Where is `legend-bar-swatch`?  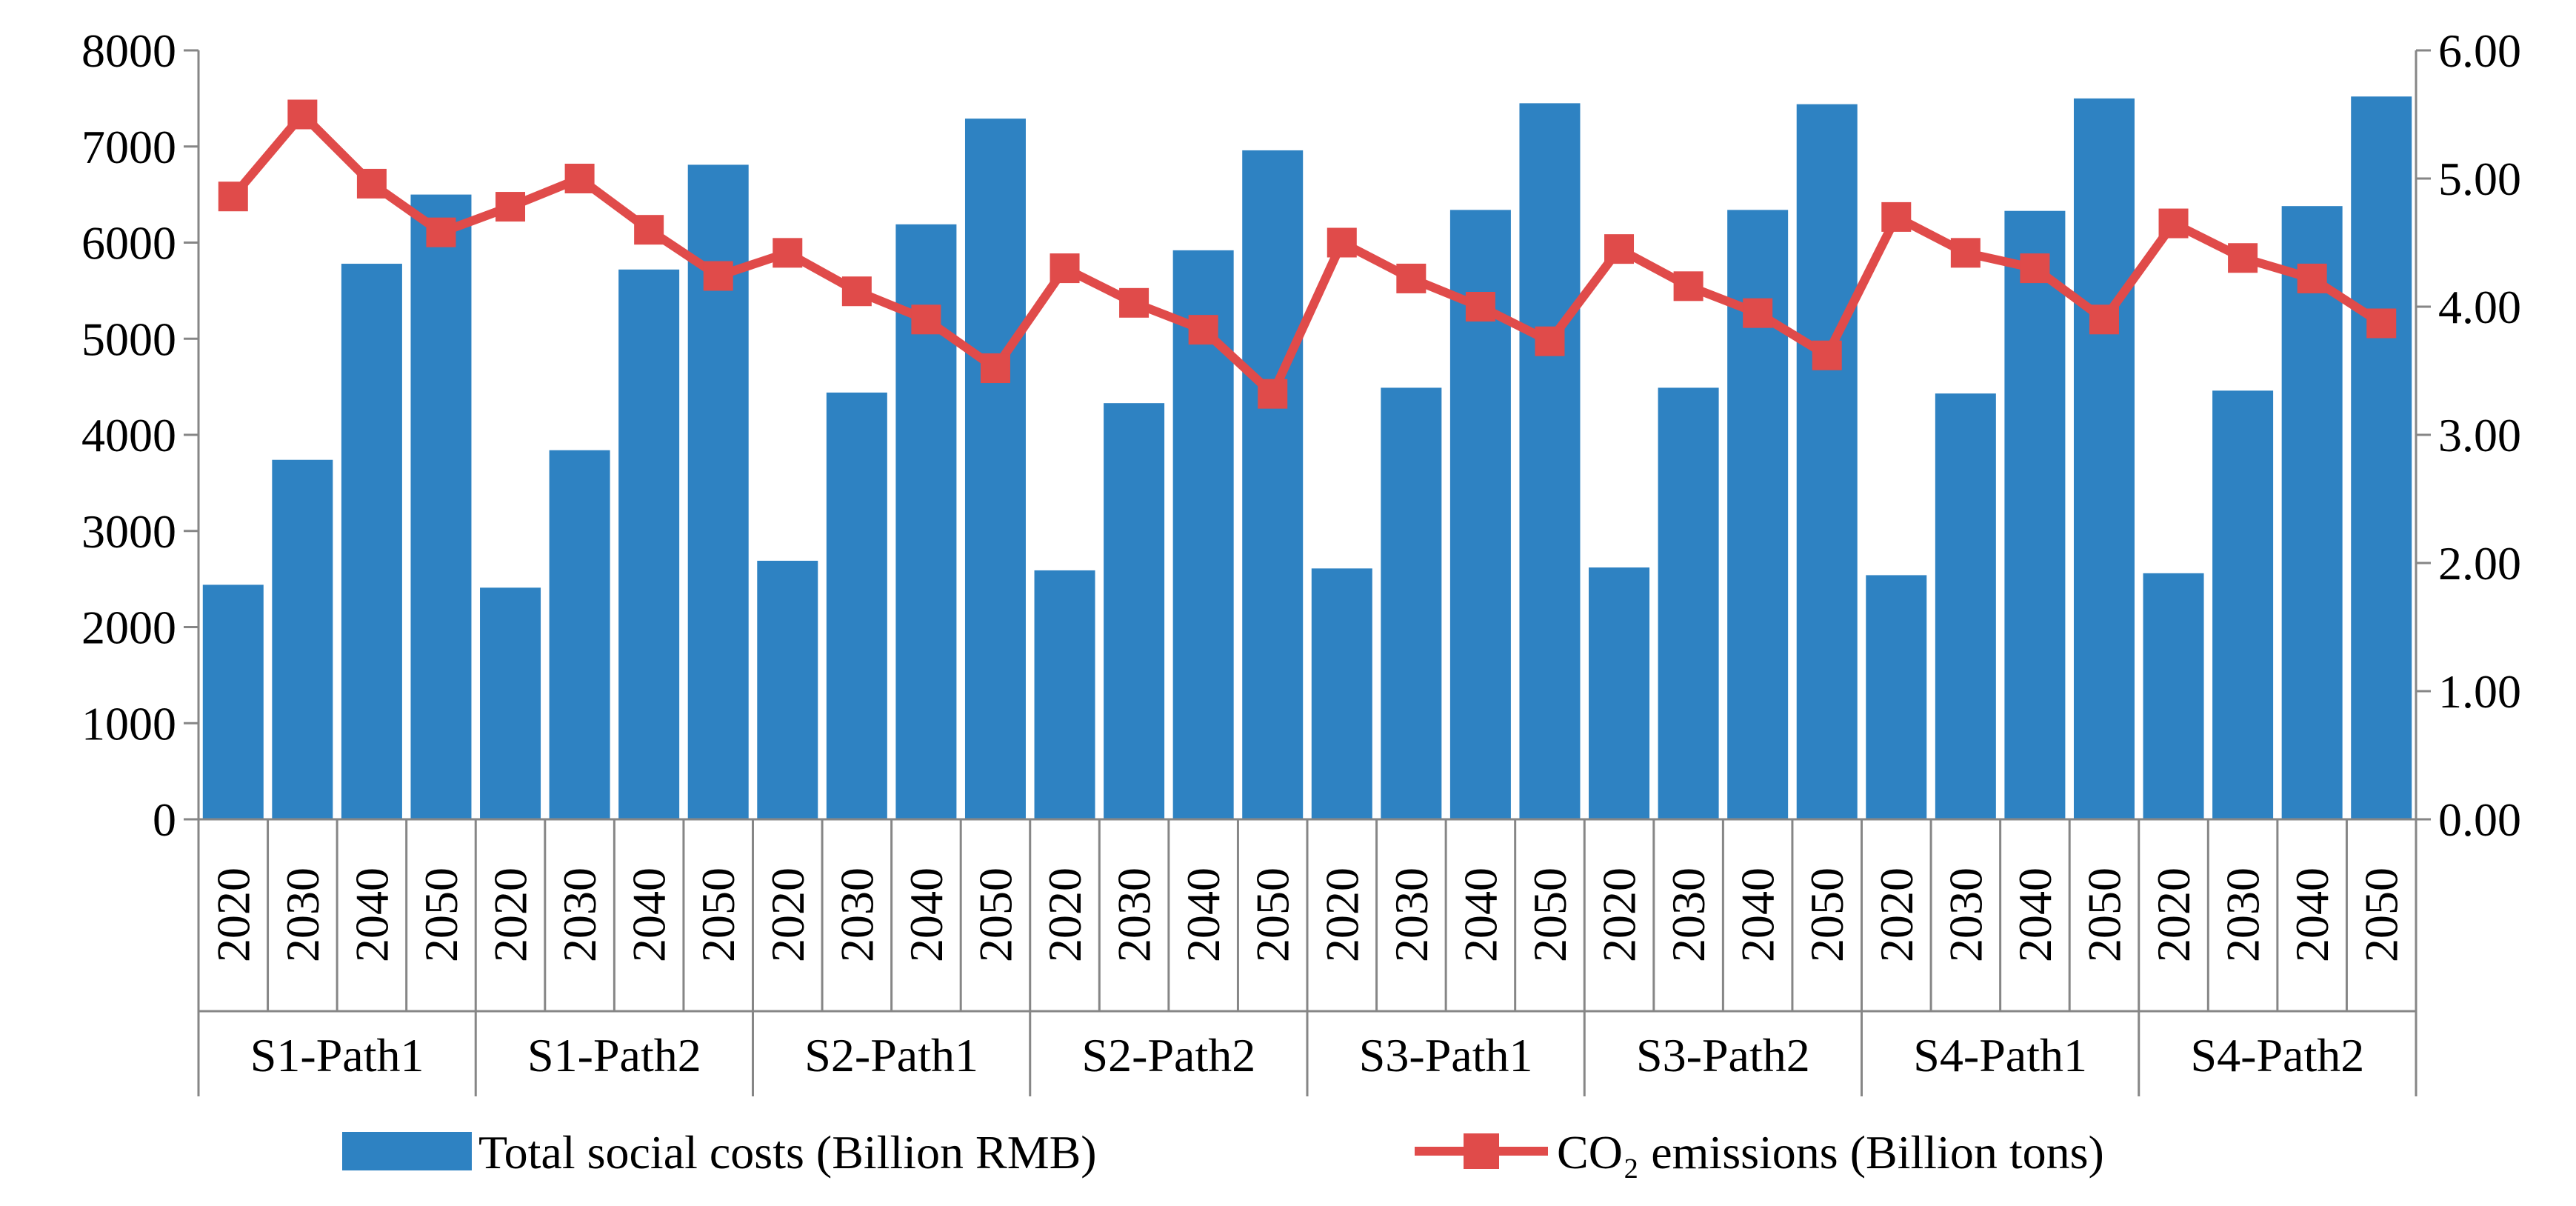
legend-bar-swatch is located at coordinates (407, 1151).